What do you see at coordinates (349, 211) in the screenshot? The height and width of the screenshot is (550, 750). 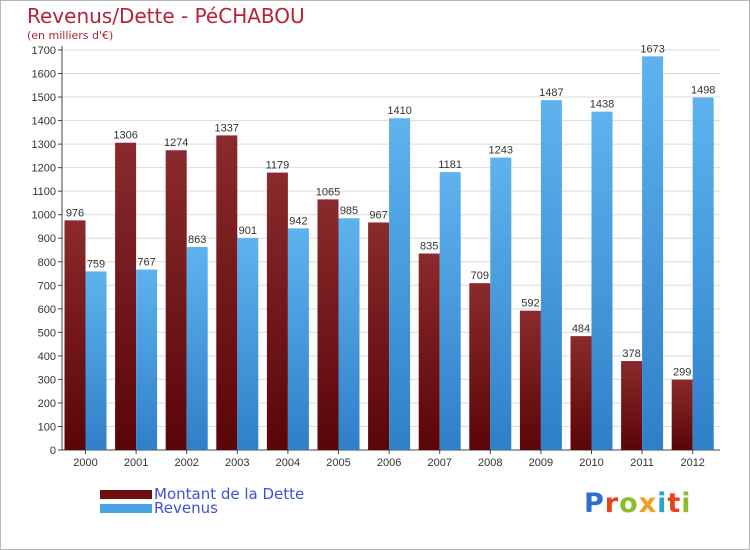 I see `data-label-revenus: 985` at bounding box center [349, 211].